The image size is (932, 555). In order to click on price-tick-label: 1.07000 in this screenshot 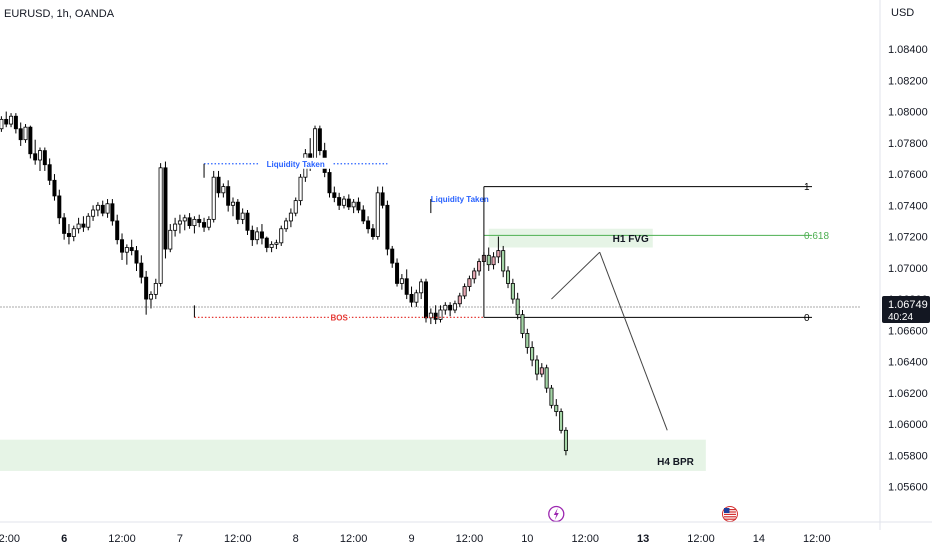, I will do `click(908, 269)`.